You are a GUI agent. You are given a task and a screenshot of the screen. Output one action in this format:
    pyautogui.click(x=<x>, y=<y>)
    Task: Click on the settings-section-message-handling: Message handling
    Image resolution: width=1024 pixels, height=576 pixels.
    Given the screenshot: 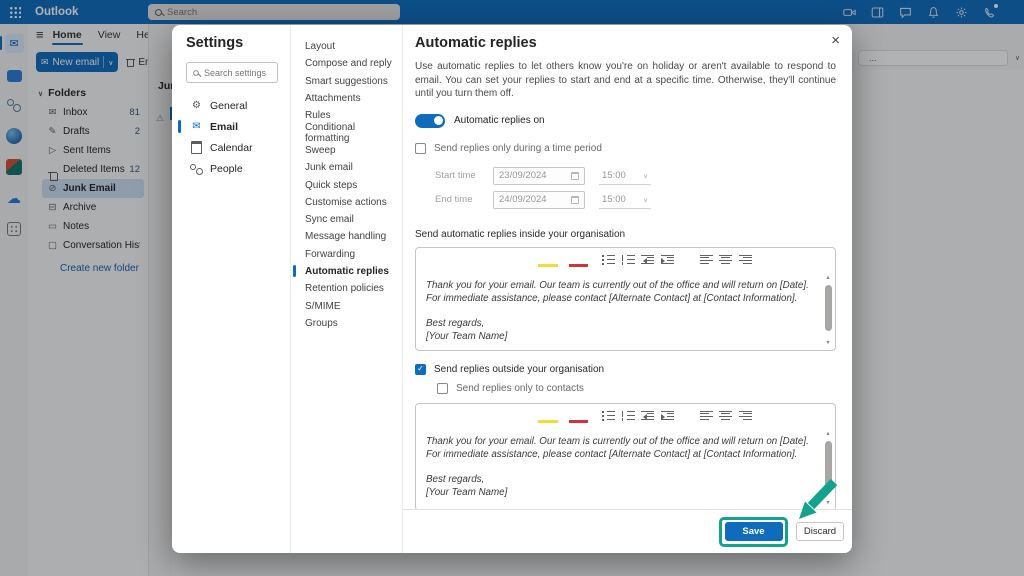 What is the action you would take?
    pyautogui.click(x=346, y=237)
    